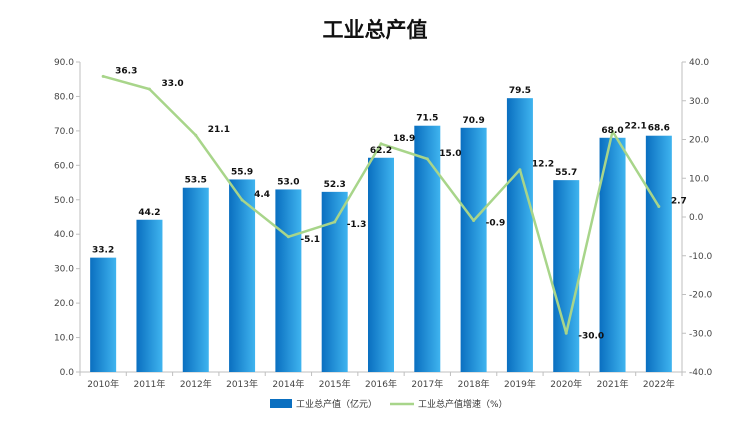  I want to click on x-tick-label: 2013年, so click(242, 384).